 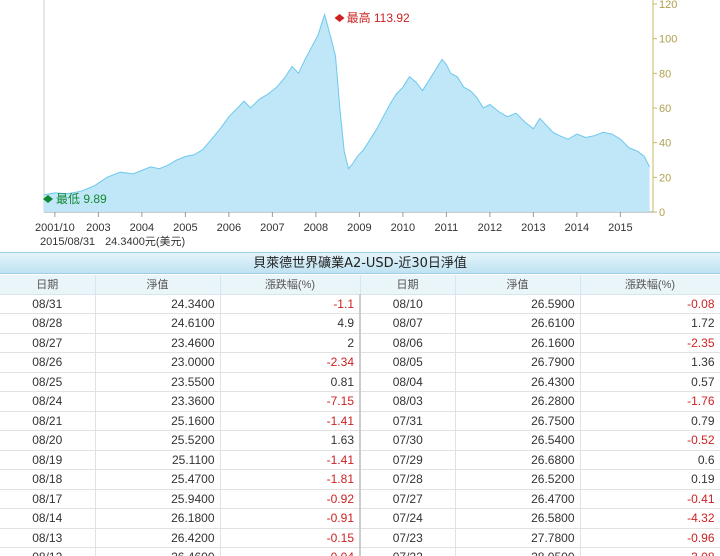 I want to click on nav-cell: 26.4200, so click(x=158, y=538).